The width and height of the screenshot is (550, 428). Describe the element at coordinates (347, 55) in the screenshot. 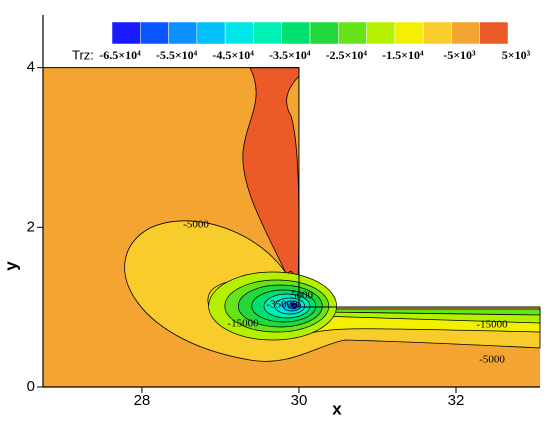

I see `colorbar-tick-label: -2.5×10⁴` at that location.